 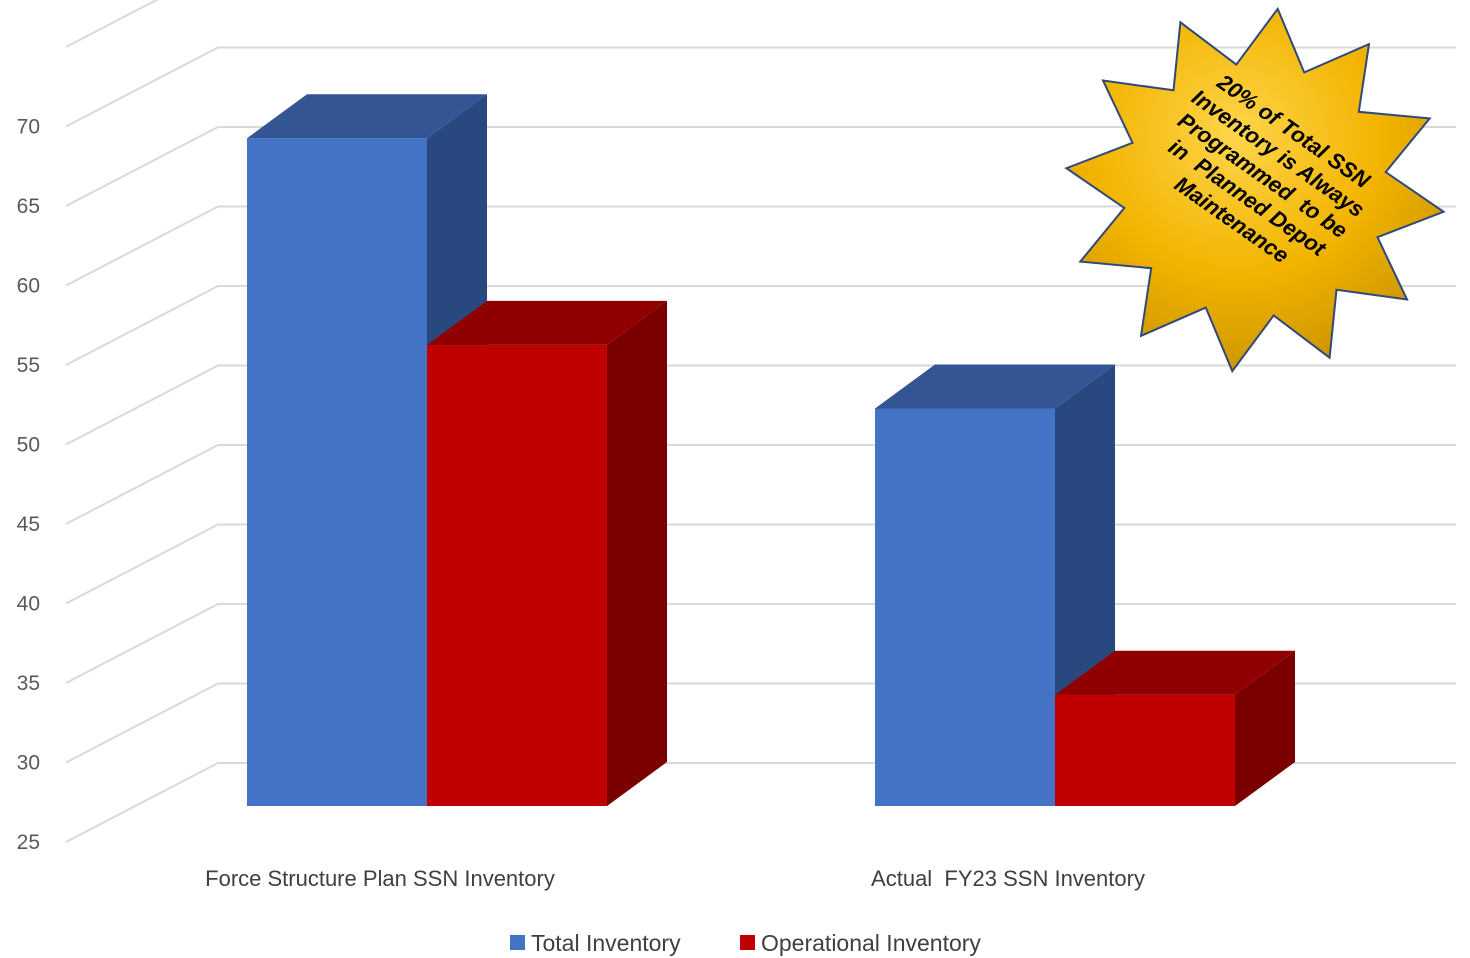 What do you see at coordinates (28, 604) in the screenshot?
I see `y-tick-label: 40` at bounding box center [28, 604].